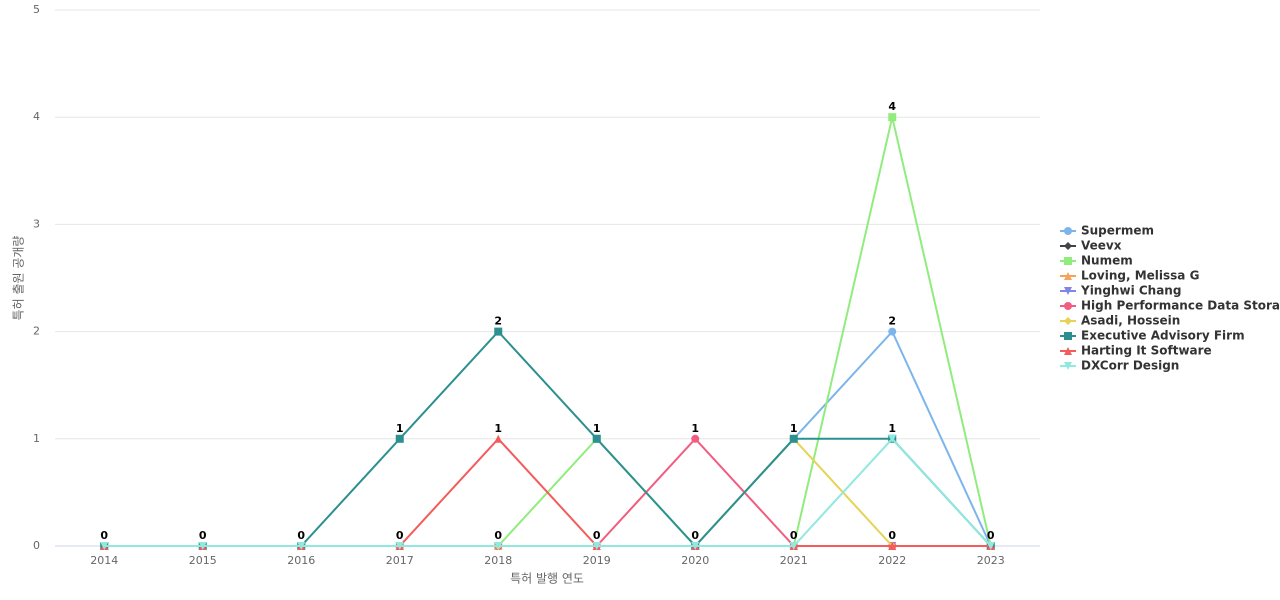  Describe the element at coordinates (597, 560) in the screenshot. I see `x-tick-label: 2019` at that location.